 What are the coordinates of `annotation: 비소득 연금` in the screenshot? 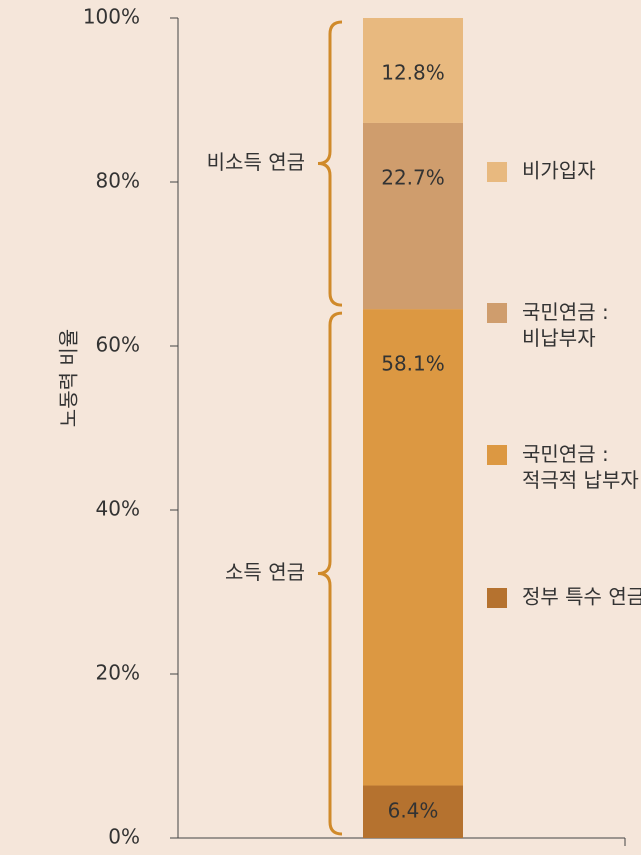 It's located at (256, 162).